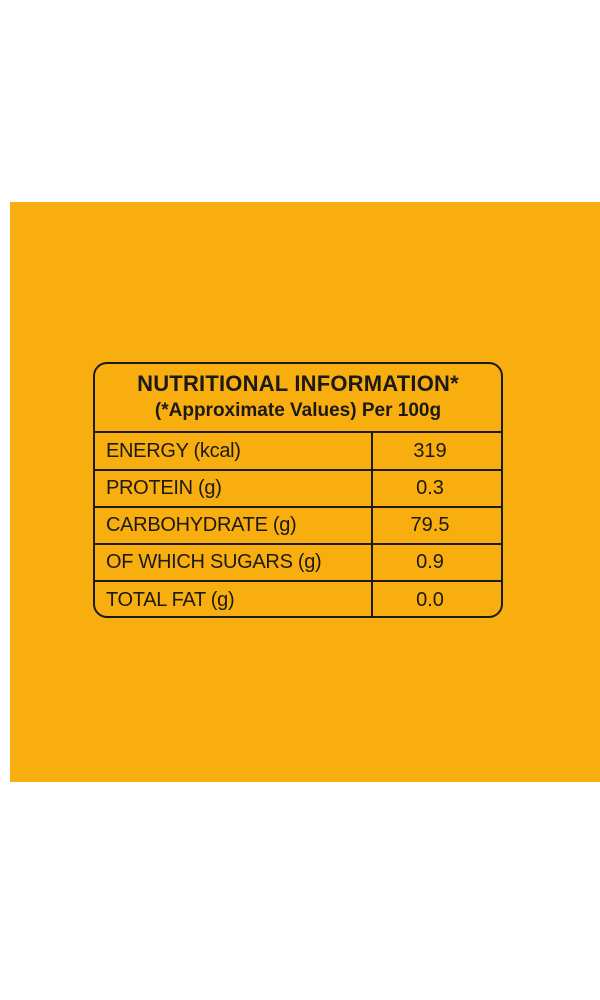 The width and height of the screenshot is (600, 1000). Describe the element at coordinates (436, 598) in the screenshot. I see `nutrient-value: 0.0` at that location.